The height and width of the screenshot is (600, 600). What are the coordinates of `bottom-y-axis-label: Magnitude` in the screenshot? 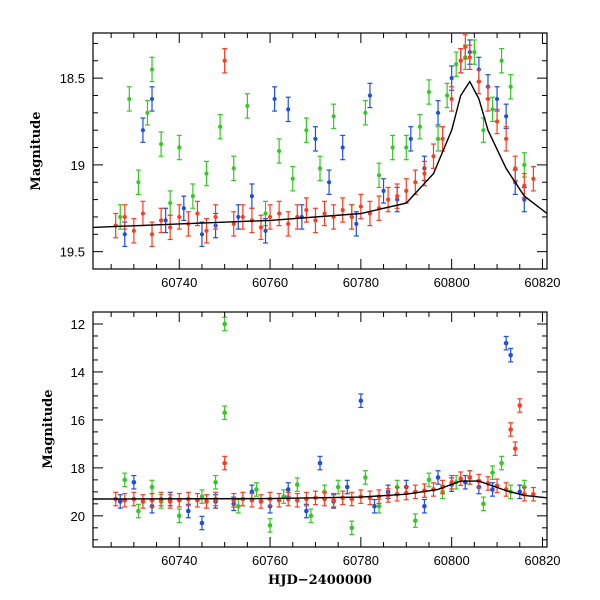 It's located at (48, 428).